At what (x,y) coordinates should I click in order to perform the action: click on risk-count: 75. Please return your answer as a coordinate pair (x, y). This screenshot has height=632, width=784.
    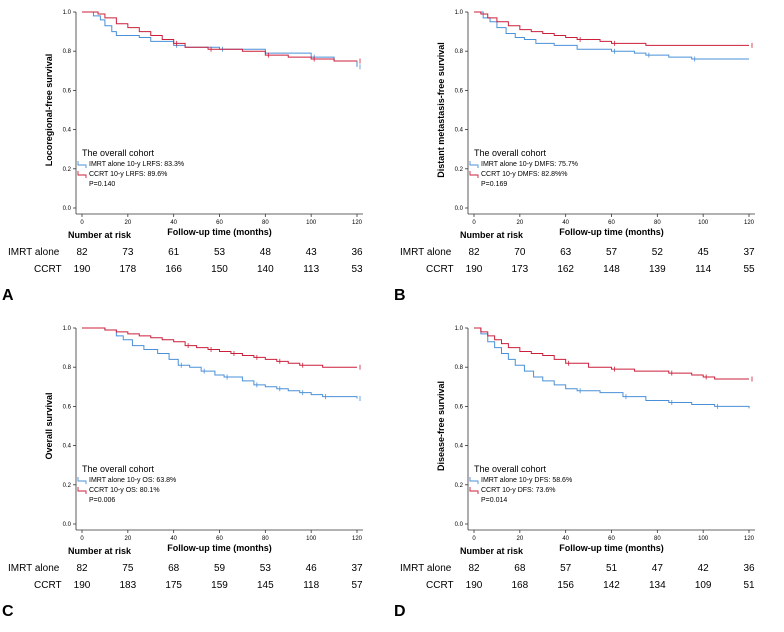
    Looking at the image, I should click on (128, 568).